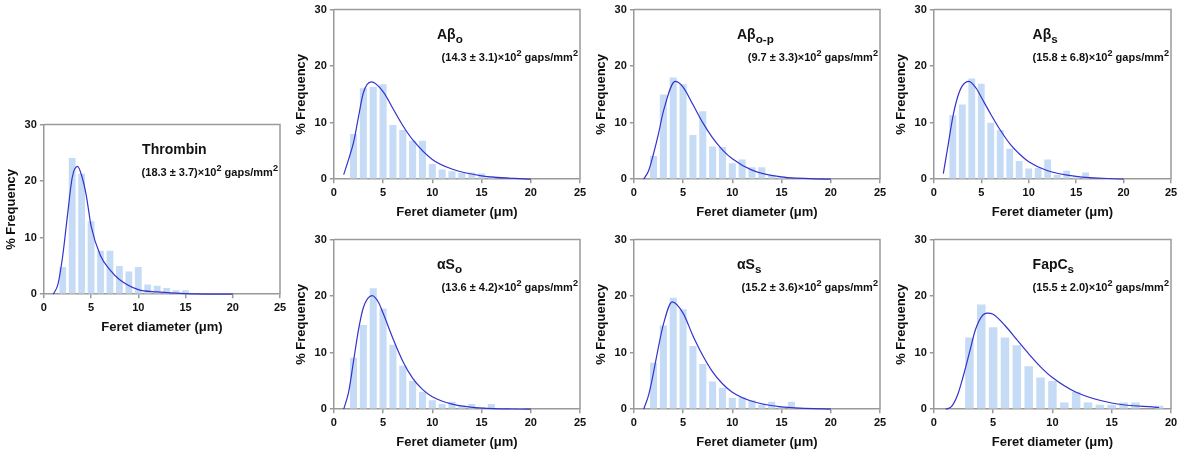 The image size is (1181, 457). What do you see at coordinates (209, 170) in the screenshot?
I see `annotation: (18.3 ± 3.7)×10$^{2}$ gaps/mm$^{2}$` at bounding box center [209, 170].